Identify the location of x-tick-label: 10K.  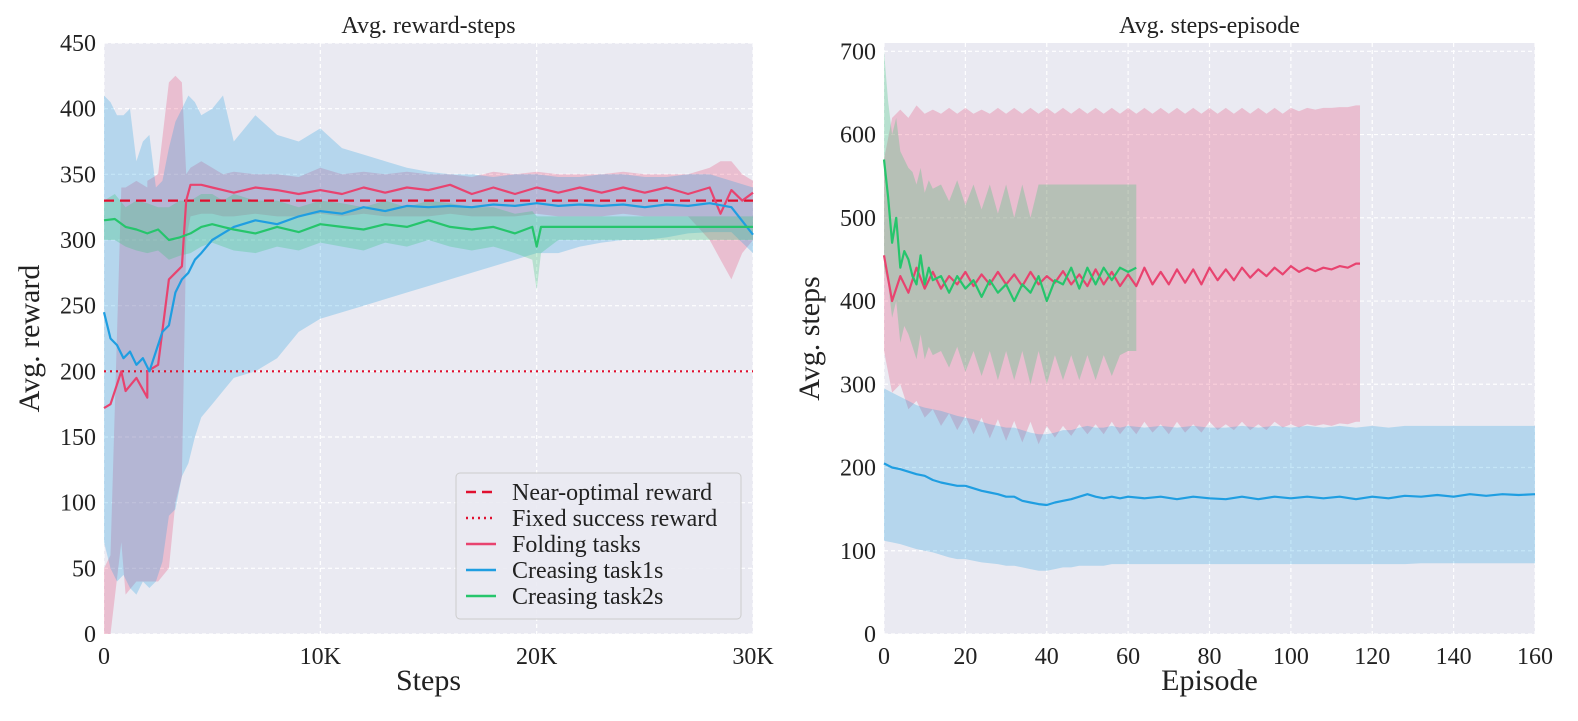
(321, 657).